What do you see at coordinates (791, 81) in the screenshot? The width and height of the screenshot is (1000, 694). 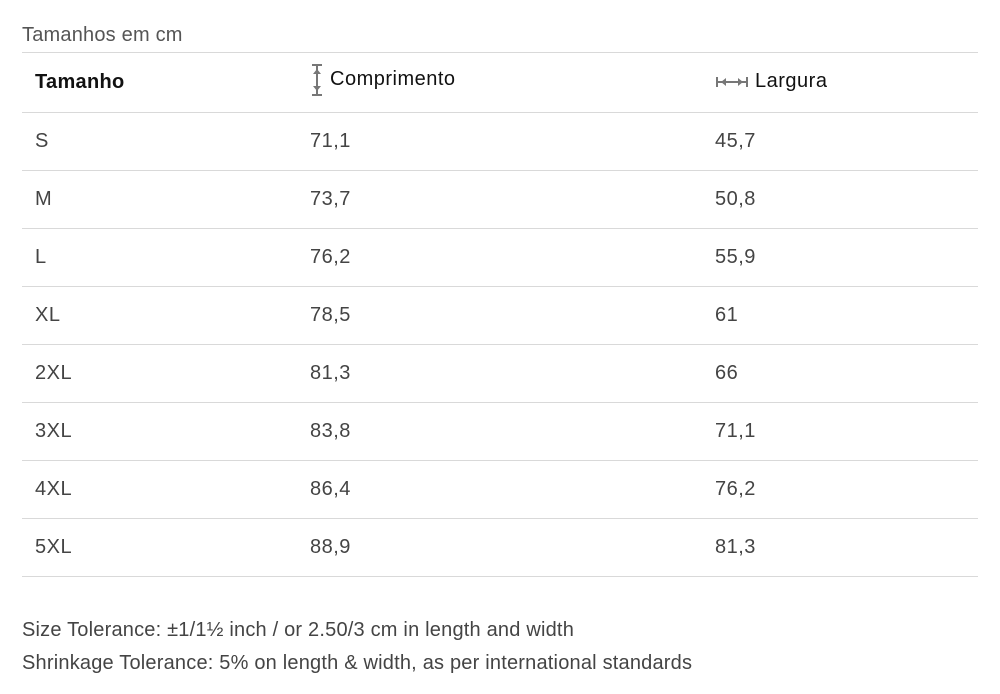 I see `header-width-label: Largura` at bounding box center [791, 81].